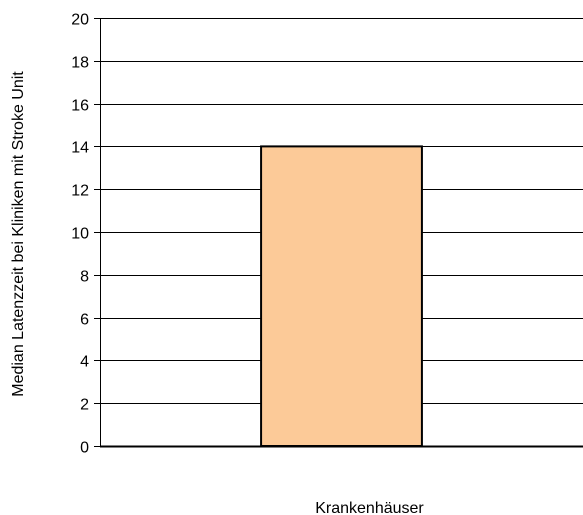 The height and width of the screenshot is (515, 583). Describe the element at coordinates (80, 106) in the screenshot. I see `y-tick-label: 16` at that location.